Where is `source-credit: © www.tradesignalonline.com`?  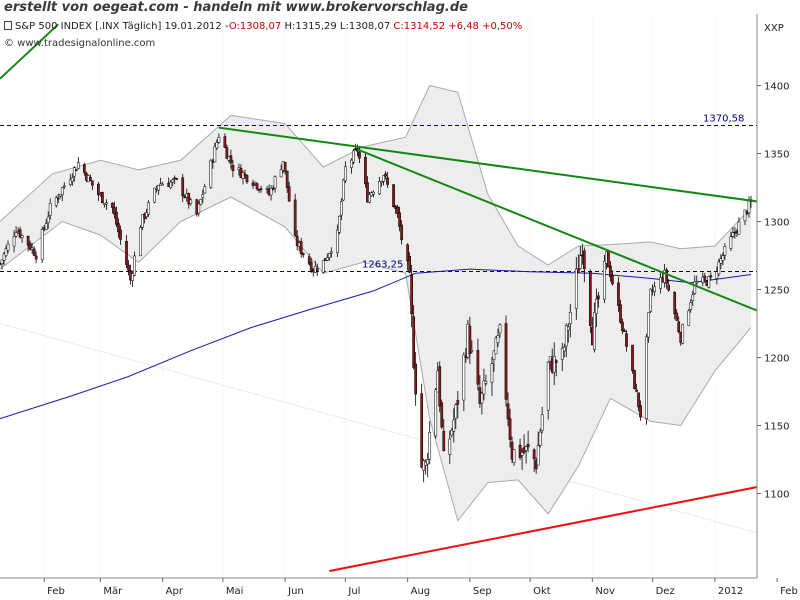 source-credit: © www.tradesignalonline.com is located at coordinates (80, 43).